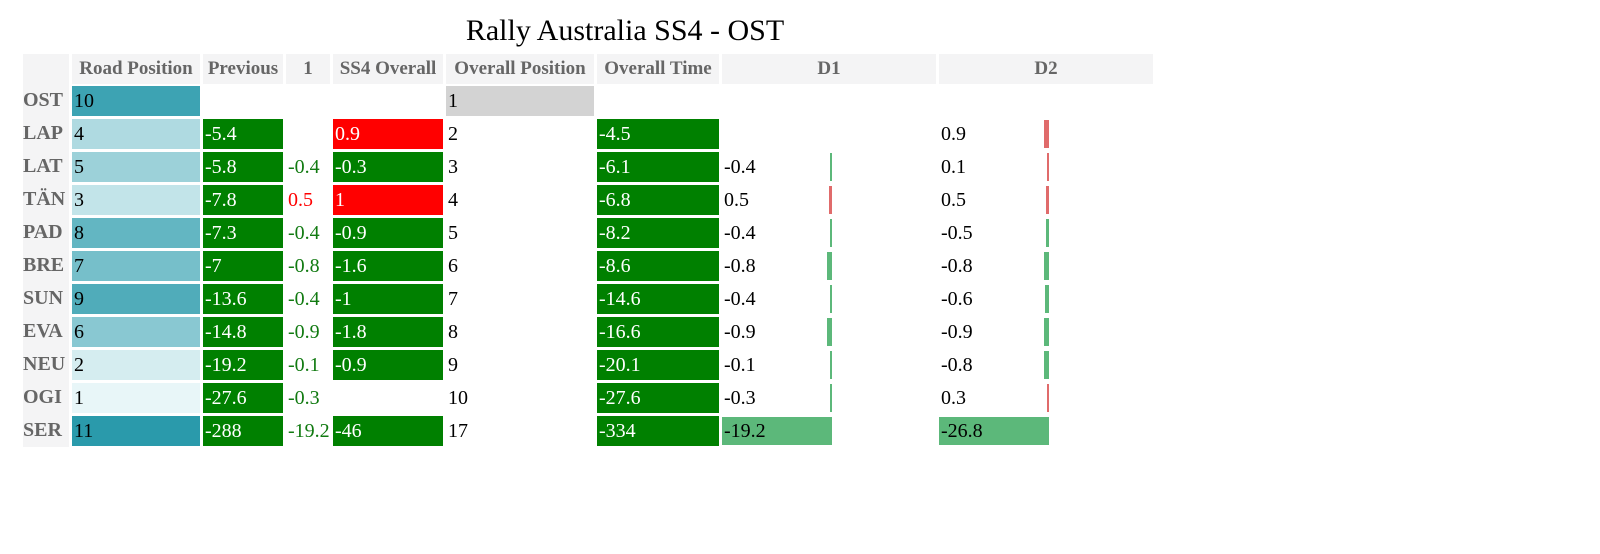 The height and width of the screenshot is (554, 1600). Describe the element at coordinates (243, 397) in the screenshot. I see `previous-cell: -27.6` at that location.